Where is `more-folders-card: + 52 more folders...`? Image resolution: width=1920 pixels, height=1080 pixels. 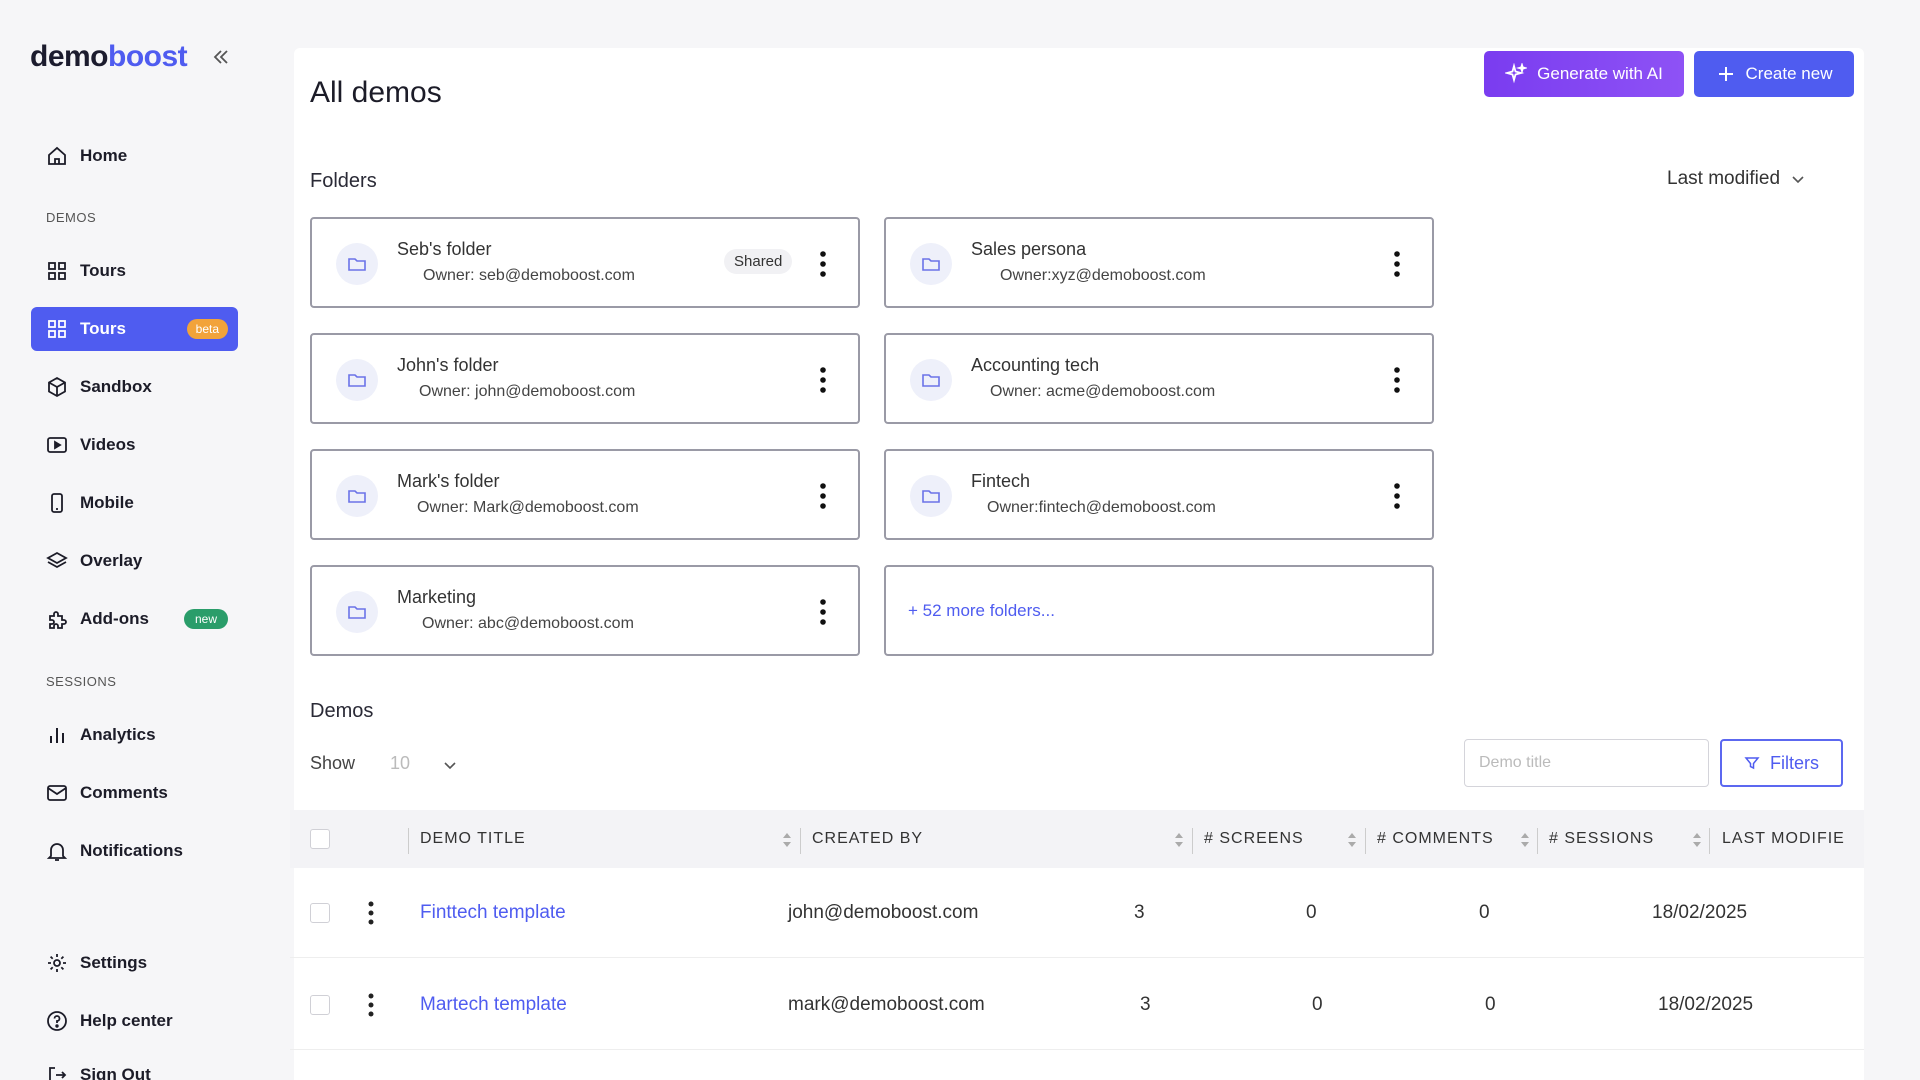
more-folders-card: + 52 more folders... is located at coordinates (1159, 610).